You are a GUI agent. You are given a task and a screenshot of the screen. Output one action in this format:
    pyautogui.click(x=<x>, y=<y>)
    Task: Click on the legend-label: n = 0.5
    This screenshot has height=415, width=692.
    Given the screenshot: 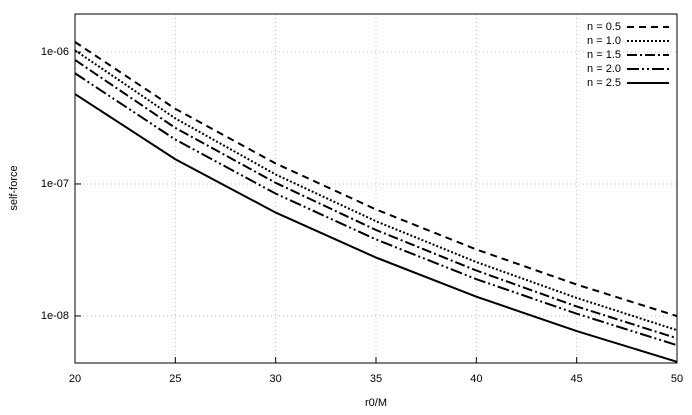 What is the action you would take?
    pyautogui.click(x=604, y=27)
    